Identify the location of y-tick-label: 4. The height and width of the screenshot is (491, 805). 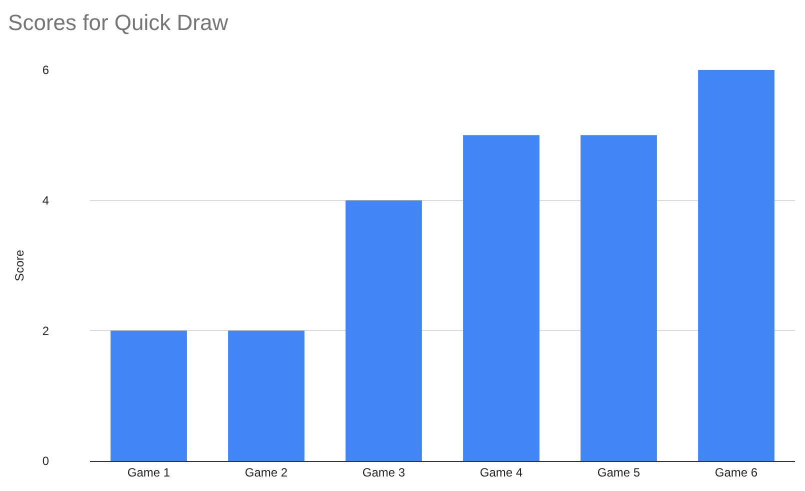
(46, 201).